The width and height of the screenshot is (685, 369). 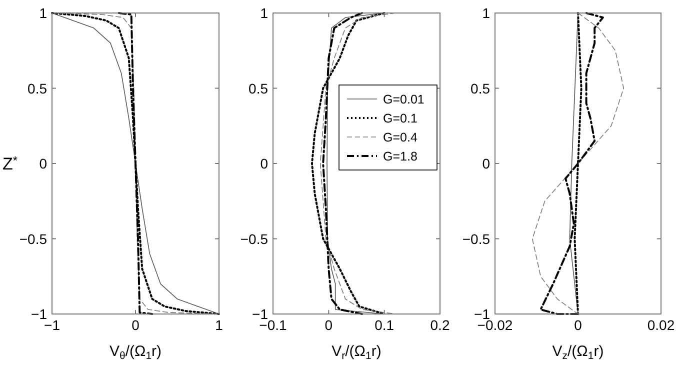 What do you see at coordinates (357, 352) in the screenshot?
I see `x-axis-title: V$_{r}$/(Ω$_{1}$r)` at bounding box center [357, 352].